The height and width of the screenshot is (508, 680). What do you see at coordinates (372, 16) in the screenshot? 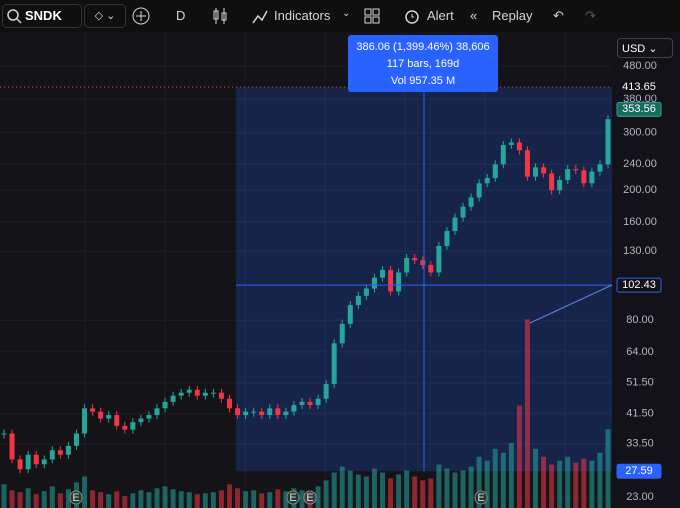
I see `layouts` at bounding box center [372, 16].